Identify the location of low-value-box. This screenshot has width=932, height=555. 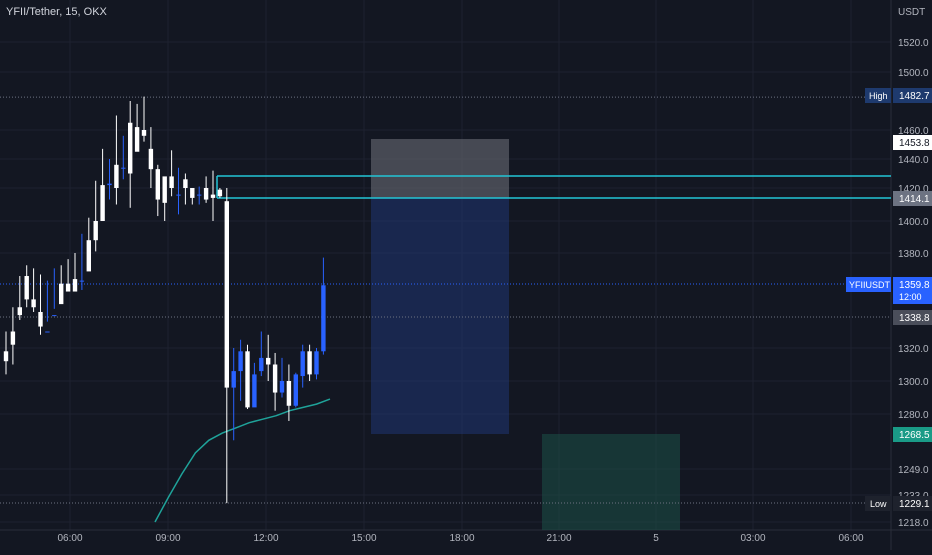
(912, 503).